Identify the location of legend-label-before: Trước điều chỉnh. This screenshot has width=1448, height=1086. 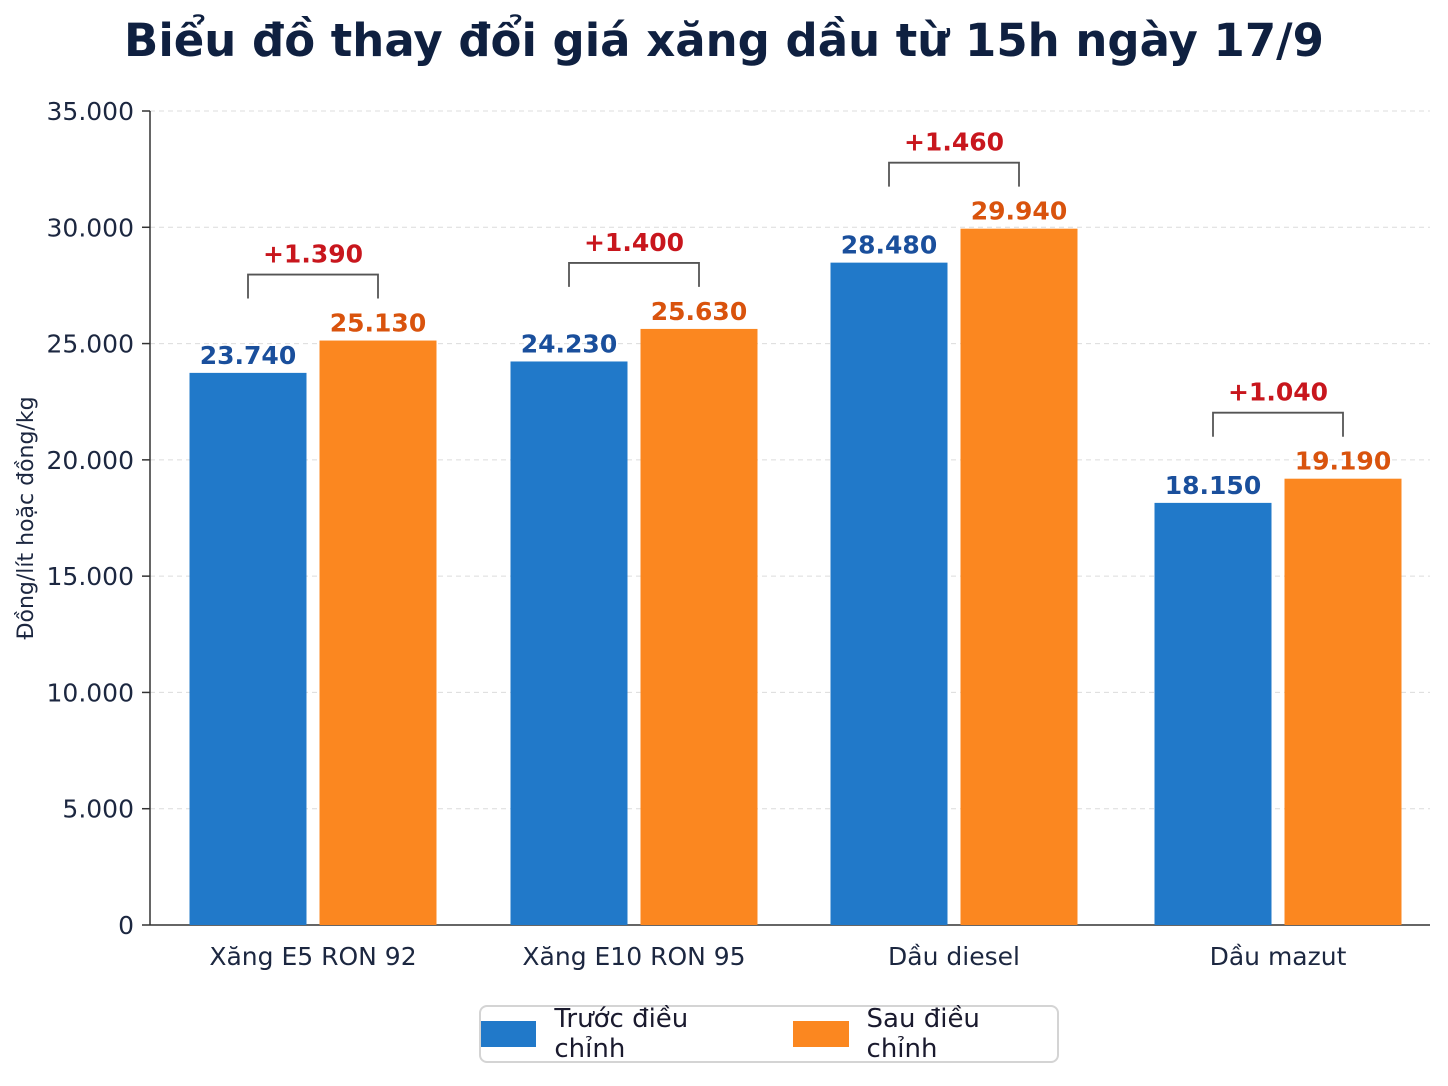
(621, 1034).